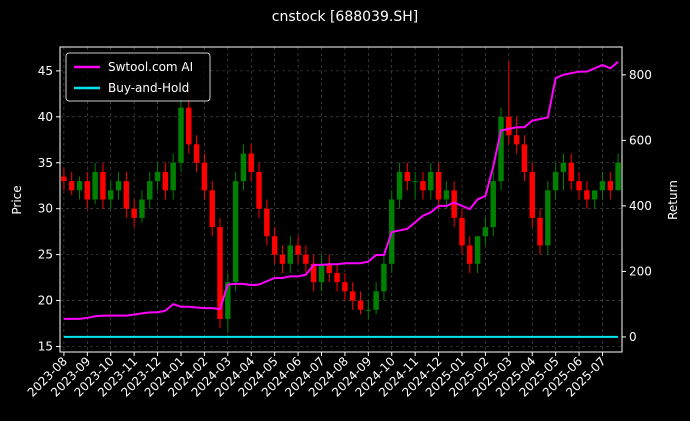  What do you see at coordinates (640, 271) in the screenshot?
I see `y2-tick-label: 200` at bounding box center [640, 271].